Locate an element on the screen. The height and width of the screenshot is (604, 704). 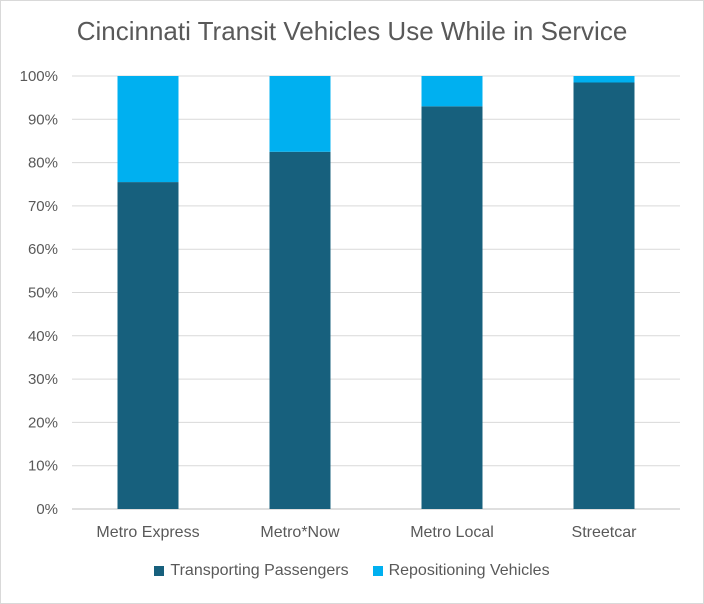
legend-item-repositioning: Repositioning Vehicles is located at coordinates (461, 571).